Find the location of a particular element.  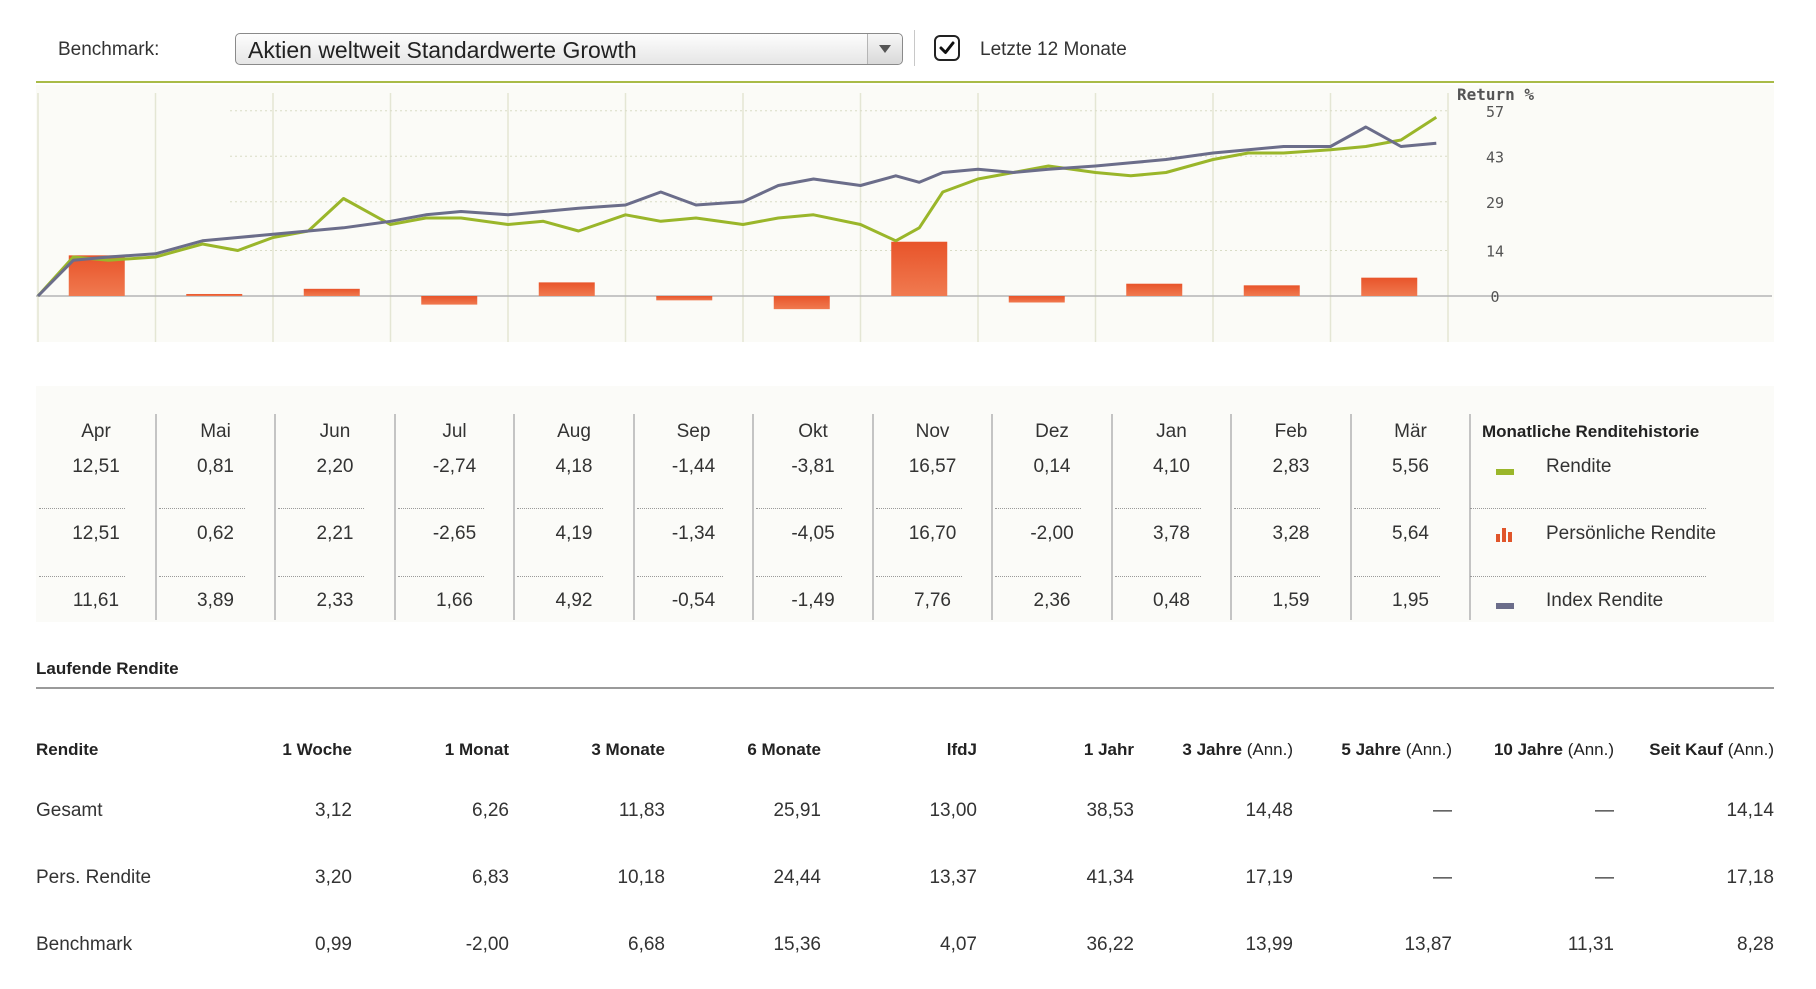

column-header-label: 3 Jahre is located at coordinates (1212, 749).